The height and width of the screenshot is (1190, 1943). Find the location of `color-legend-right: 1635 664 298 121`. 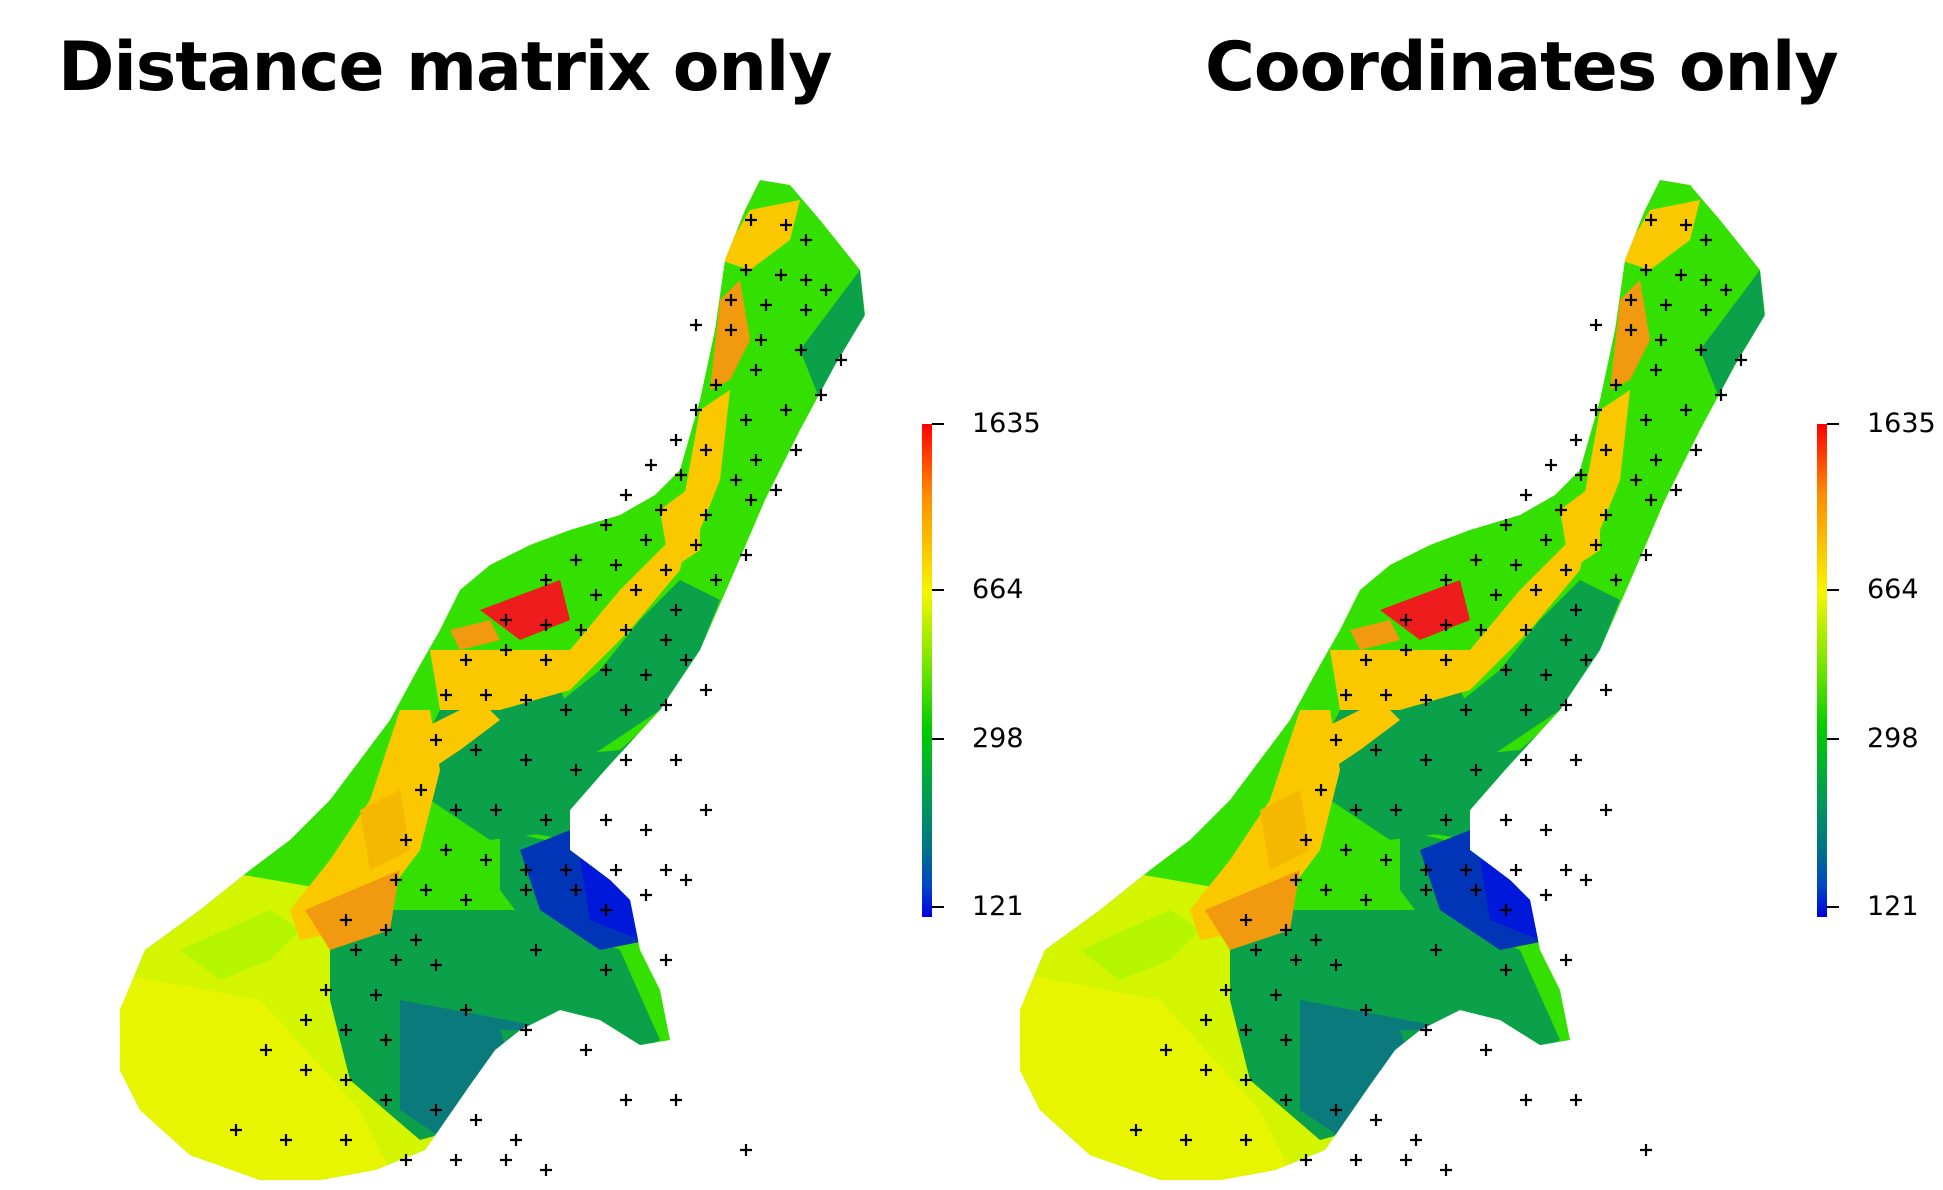

color-legend-right: 1635 664 298 121 is located at coordinates (1879, 666).